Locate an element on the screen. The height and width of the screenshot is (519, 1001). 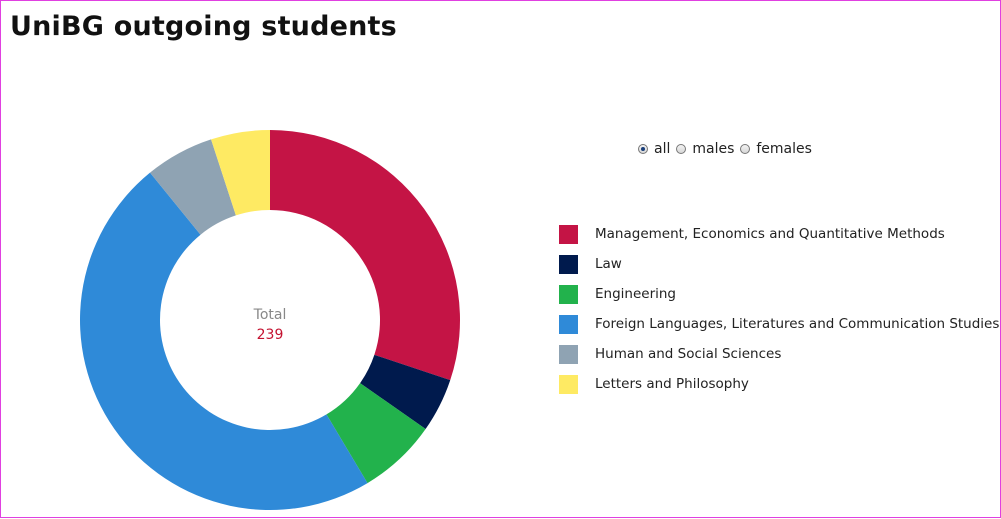
legend-item: Law is located at coordinates (779, 264).